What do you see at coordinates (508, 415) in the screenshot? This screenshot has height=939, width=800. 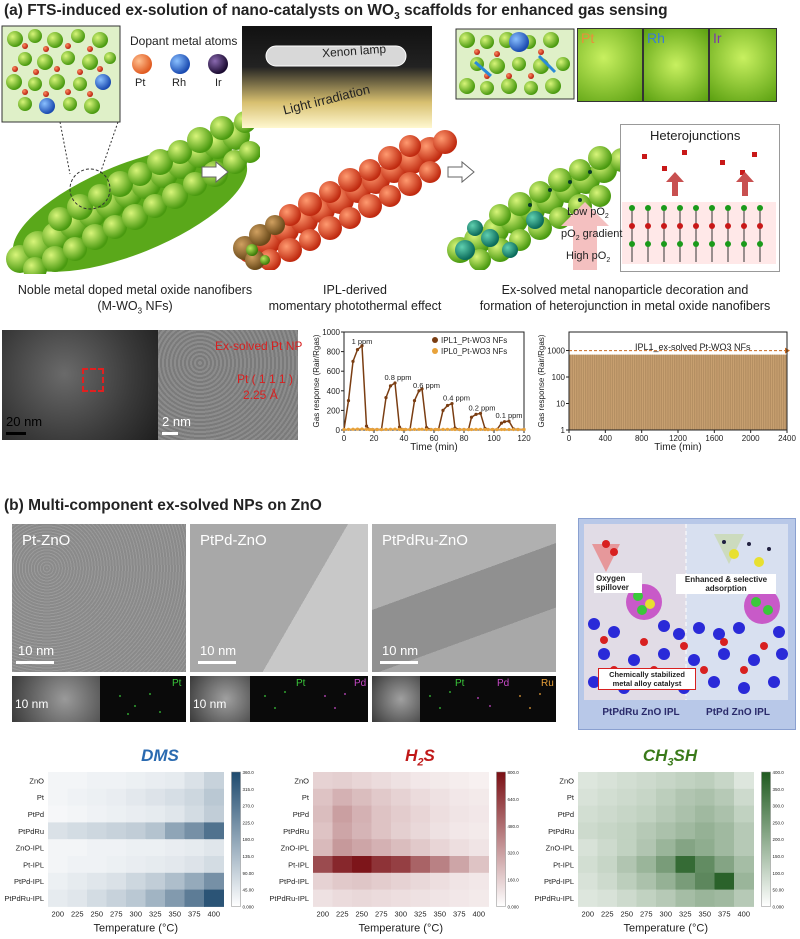 I see `chart1-annotation: 0.1 ppm` at bounding box center [508, 415].